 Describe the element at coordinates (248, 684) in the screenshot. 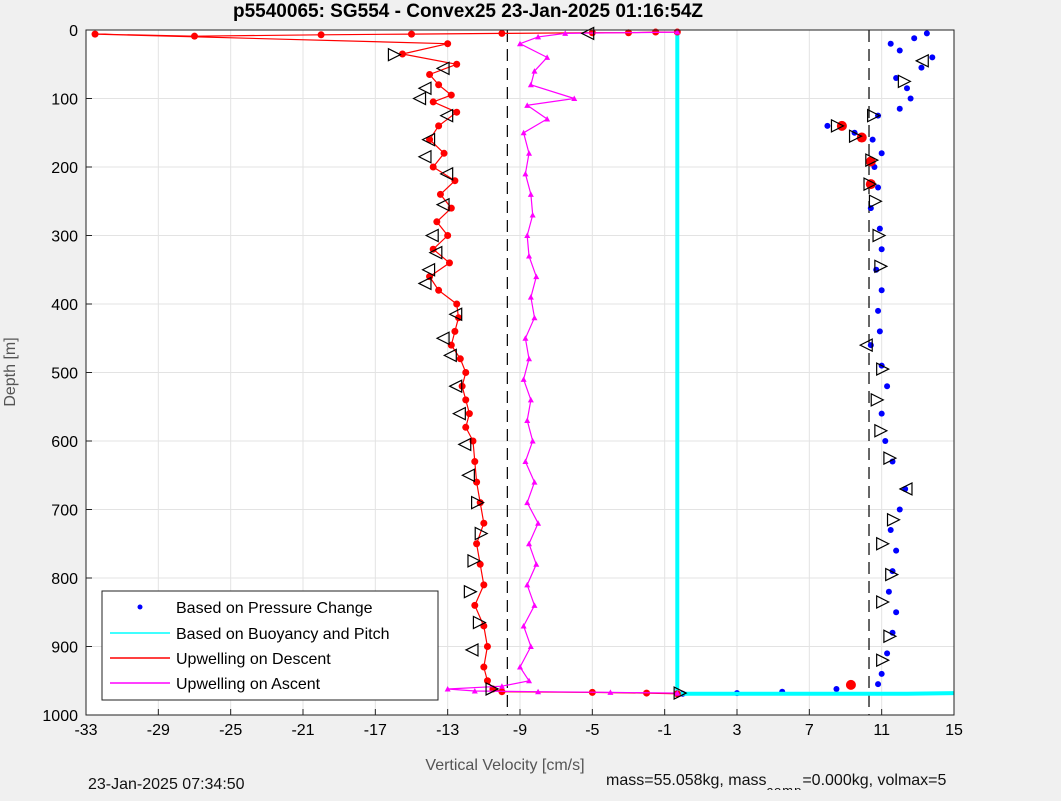

I see `legend-label-ascent: Upwelling on Ascent` at that location.